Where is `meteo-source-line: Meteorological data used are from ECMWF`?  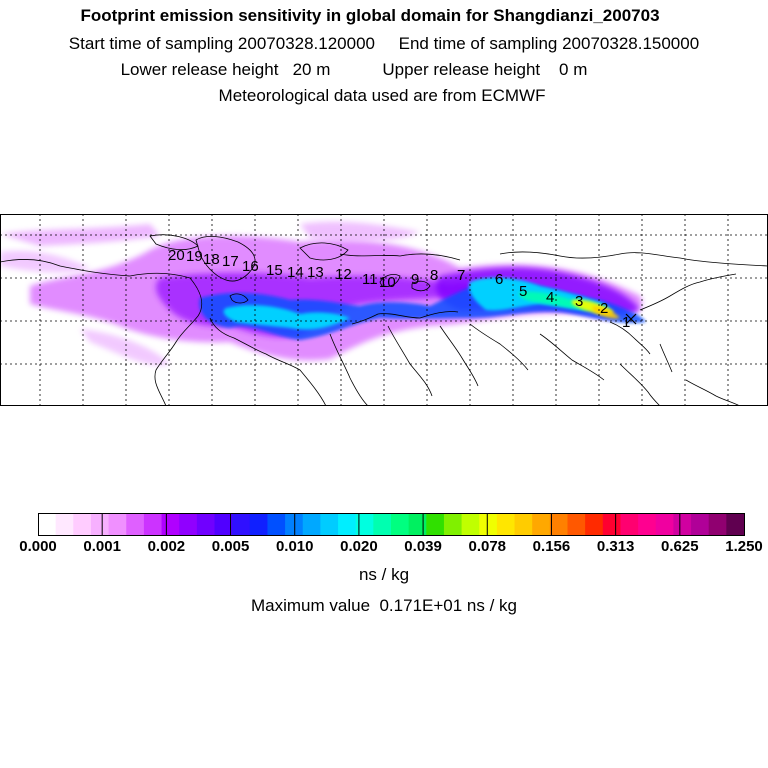 meteo-source-line: Meteorological data used are from ECMWF is located at coordinates (382, 95).